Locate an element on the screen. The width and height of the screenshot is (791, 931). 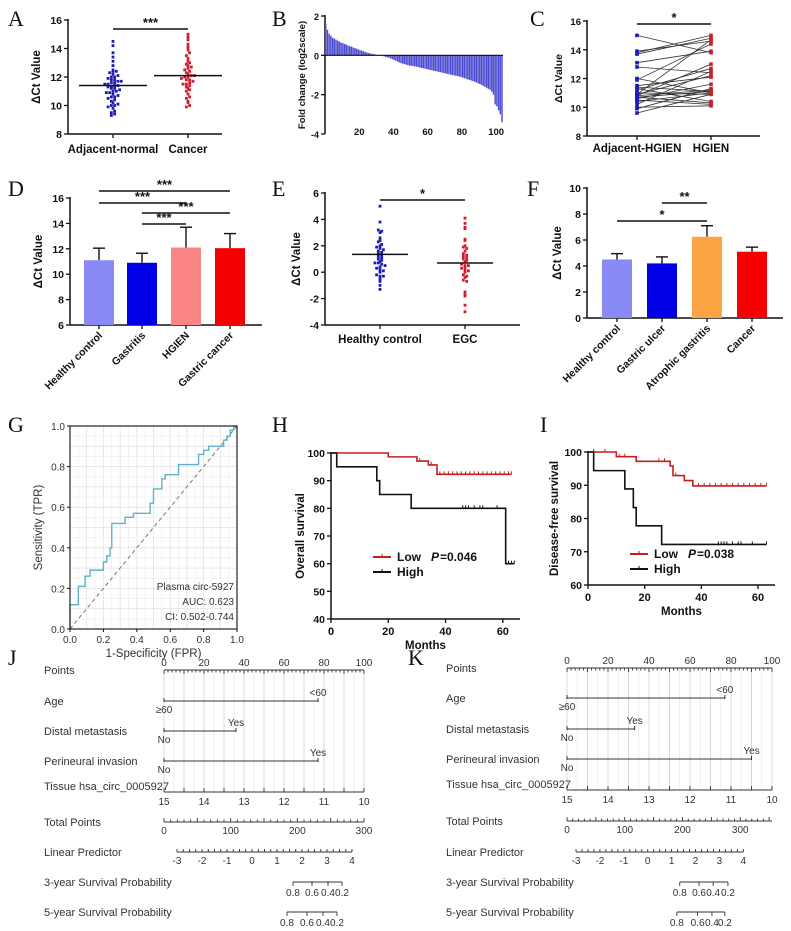
total-tick-label: 100 is located at coordinates (230, 831).